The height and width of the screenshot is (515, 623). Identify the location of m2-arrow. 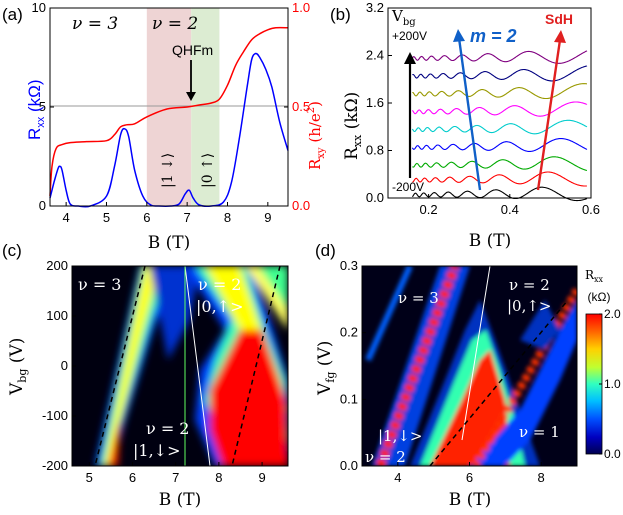
(469, 114).